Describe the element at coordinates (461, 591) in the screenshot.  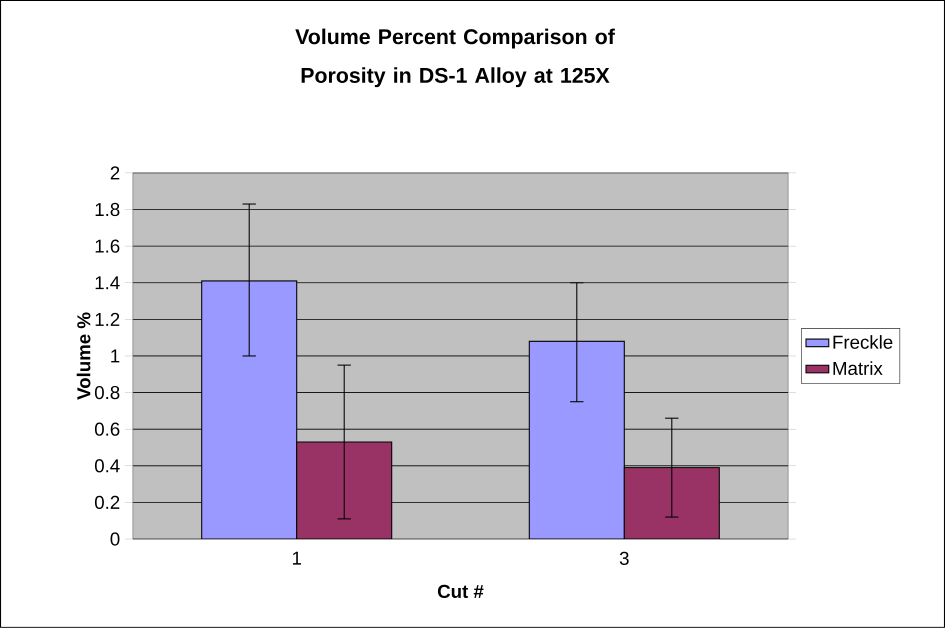
I see `x-axis-title: Cut #` at that location.